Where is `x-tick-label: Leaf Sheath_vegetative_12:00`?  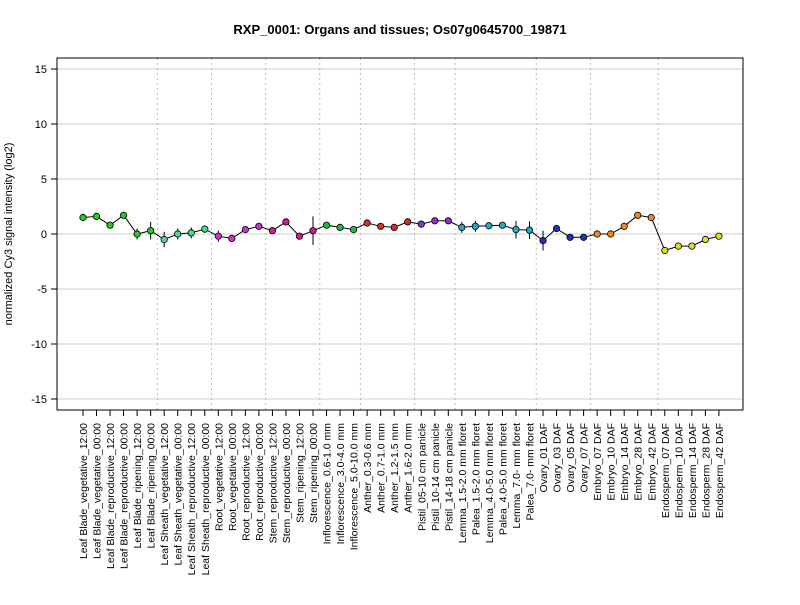
x-tick-label: Leaf Sheath_vegetative_12:00 is located at coordinates (165, 494).